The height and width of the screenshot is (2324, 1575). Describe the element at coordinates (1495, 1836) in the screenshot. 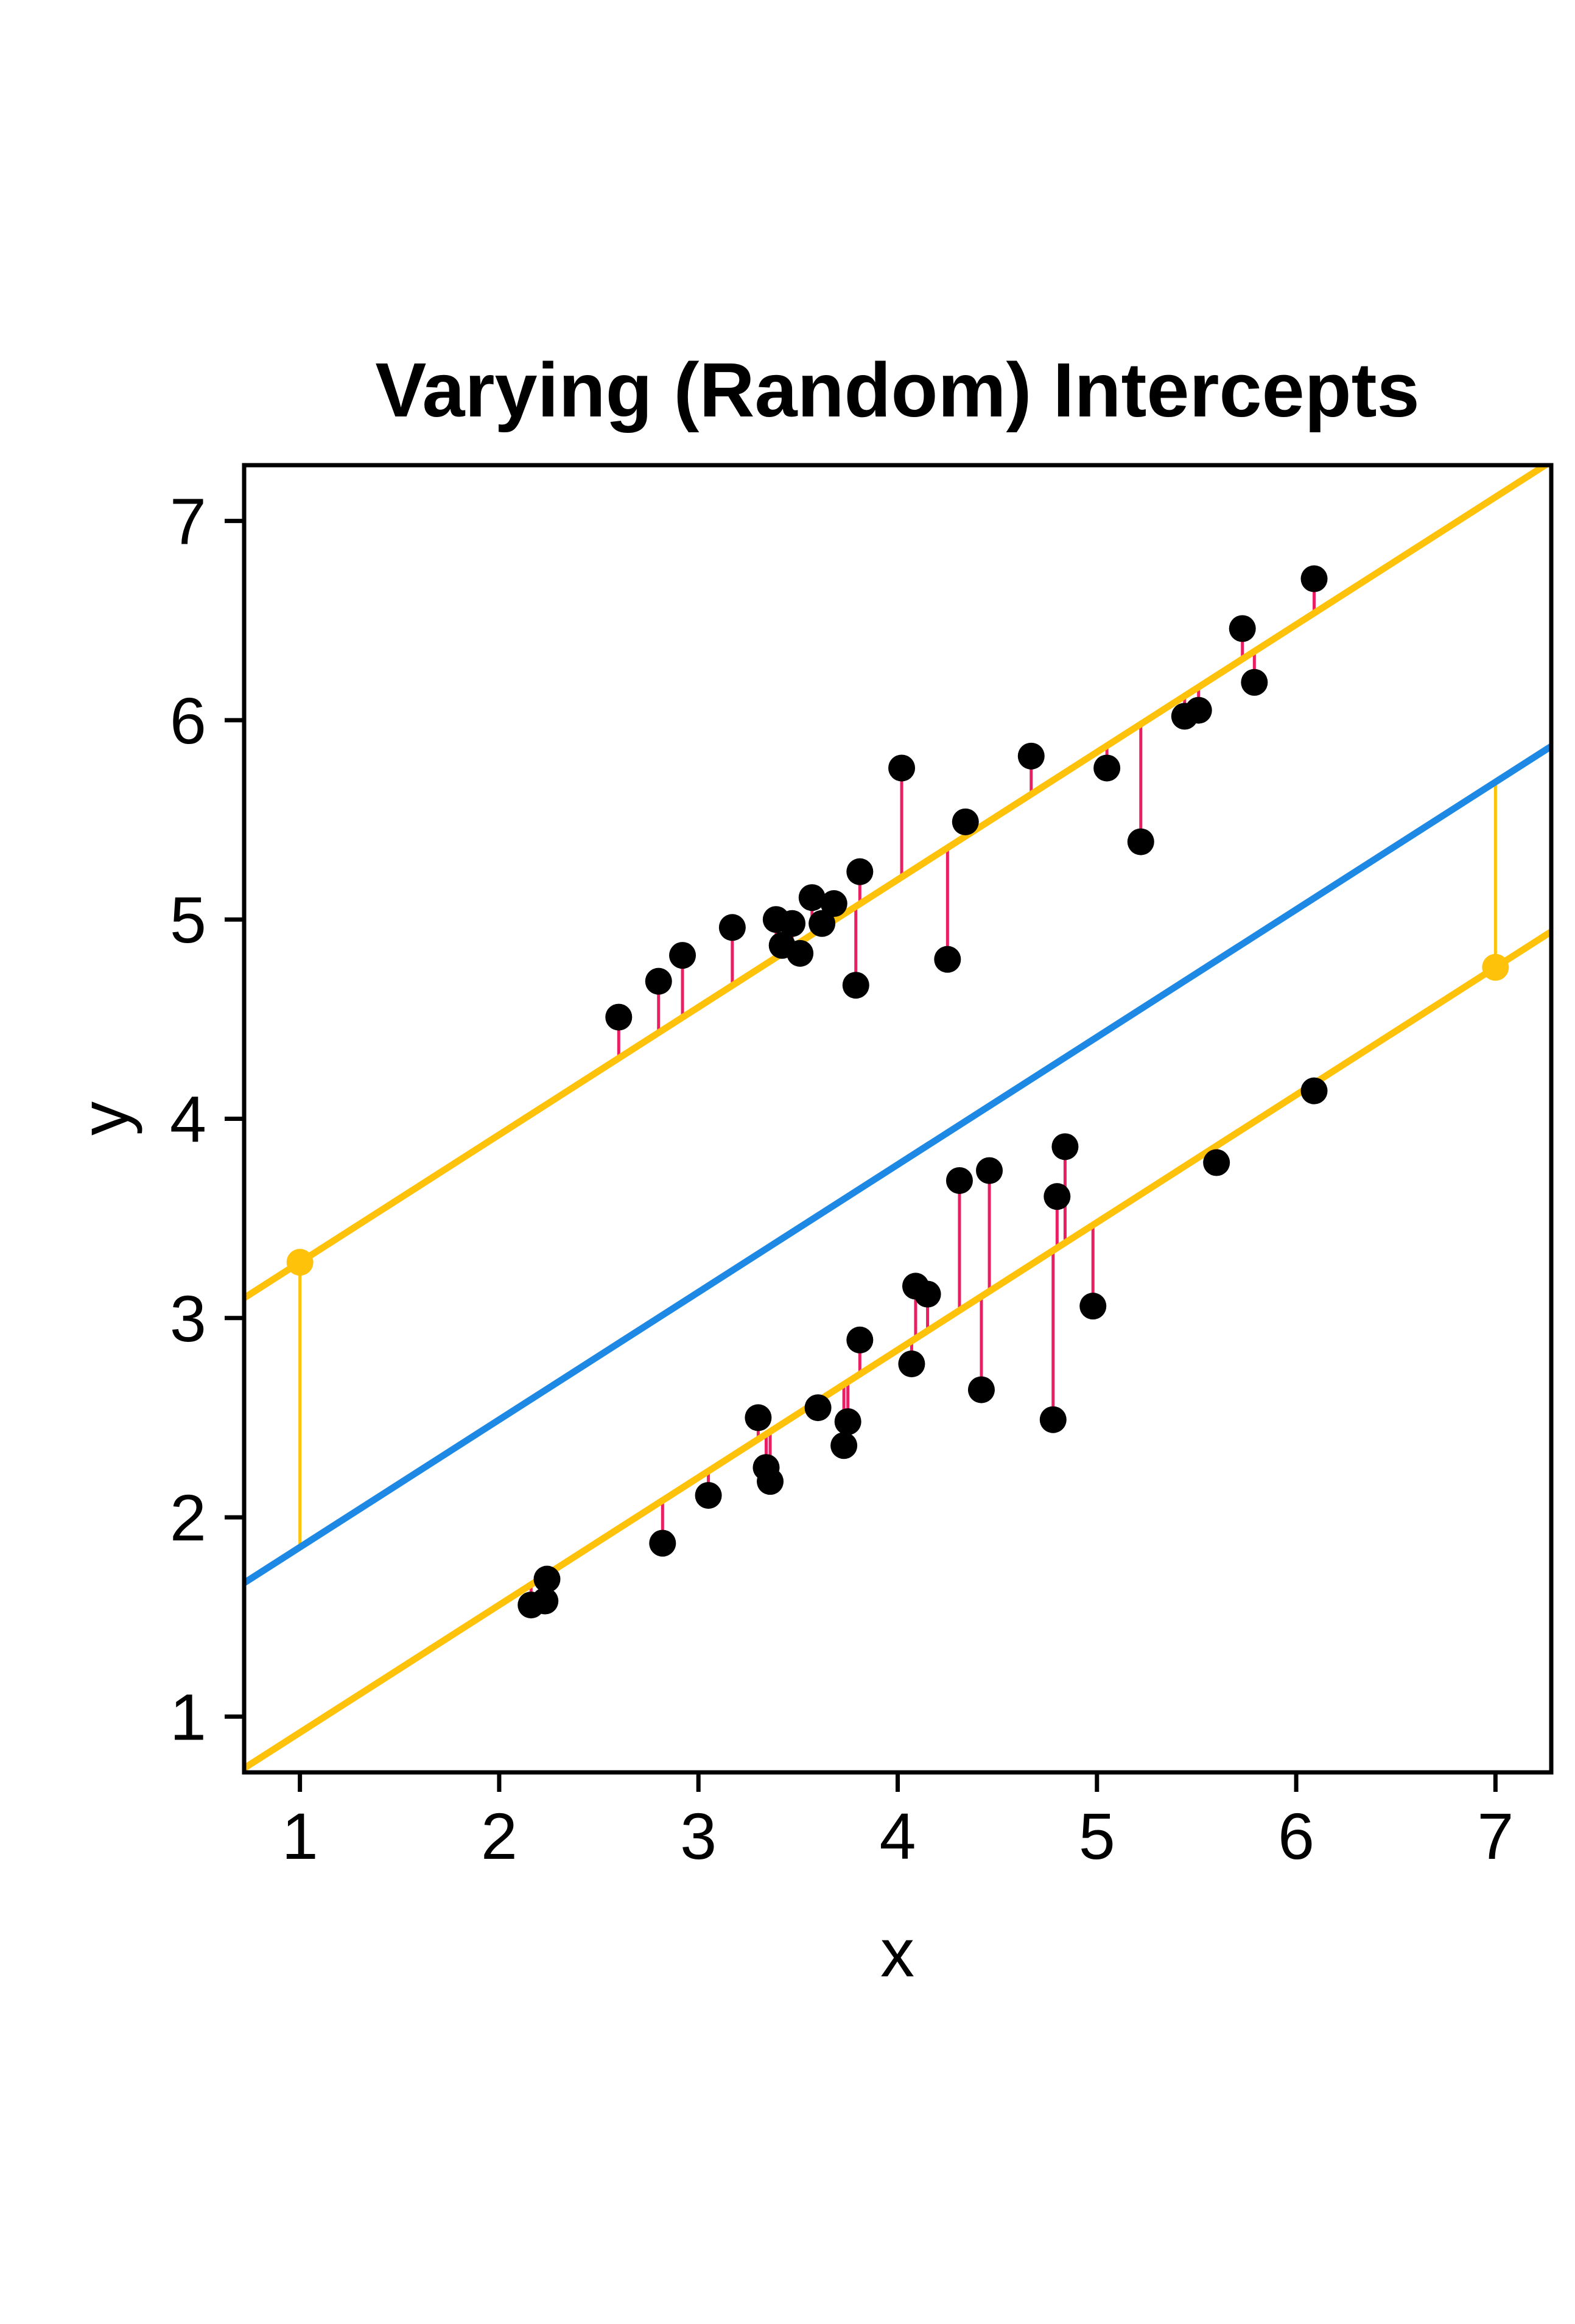

I see `x-tick-label: 7` at that location.